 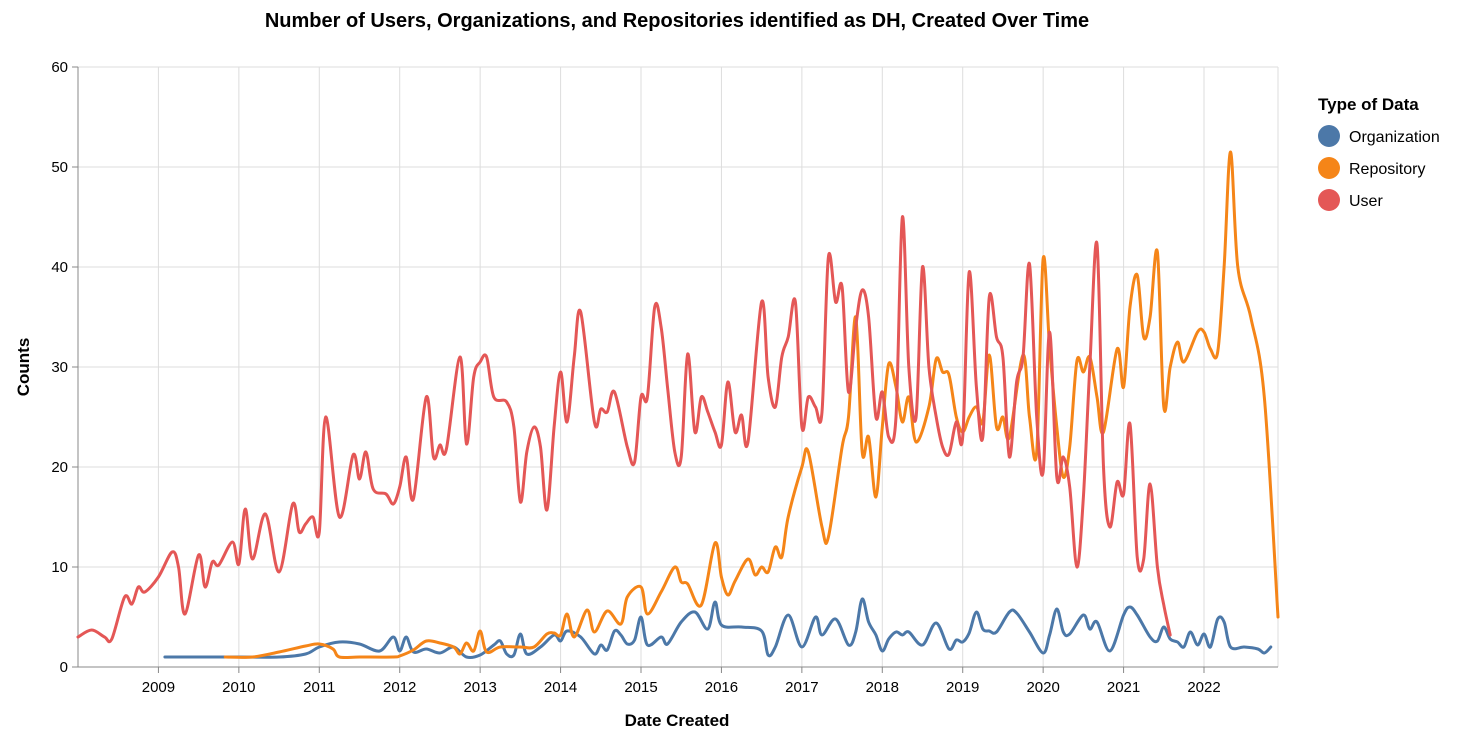 What do you see at coordinates (23, 367) in the screenshot?
I see `y-axis-title: Counts` at bounding box center [23, 367].